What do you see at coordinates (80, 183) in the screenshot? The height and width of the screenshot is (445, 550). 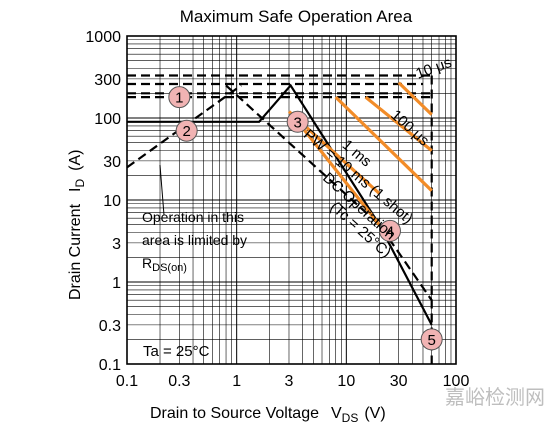 I see `y-axis-sub: D` at bounding box center [80, 183].